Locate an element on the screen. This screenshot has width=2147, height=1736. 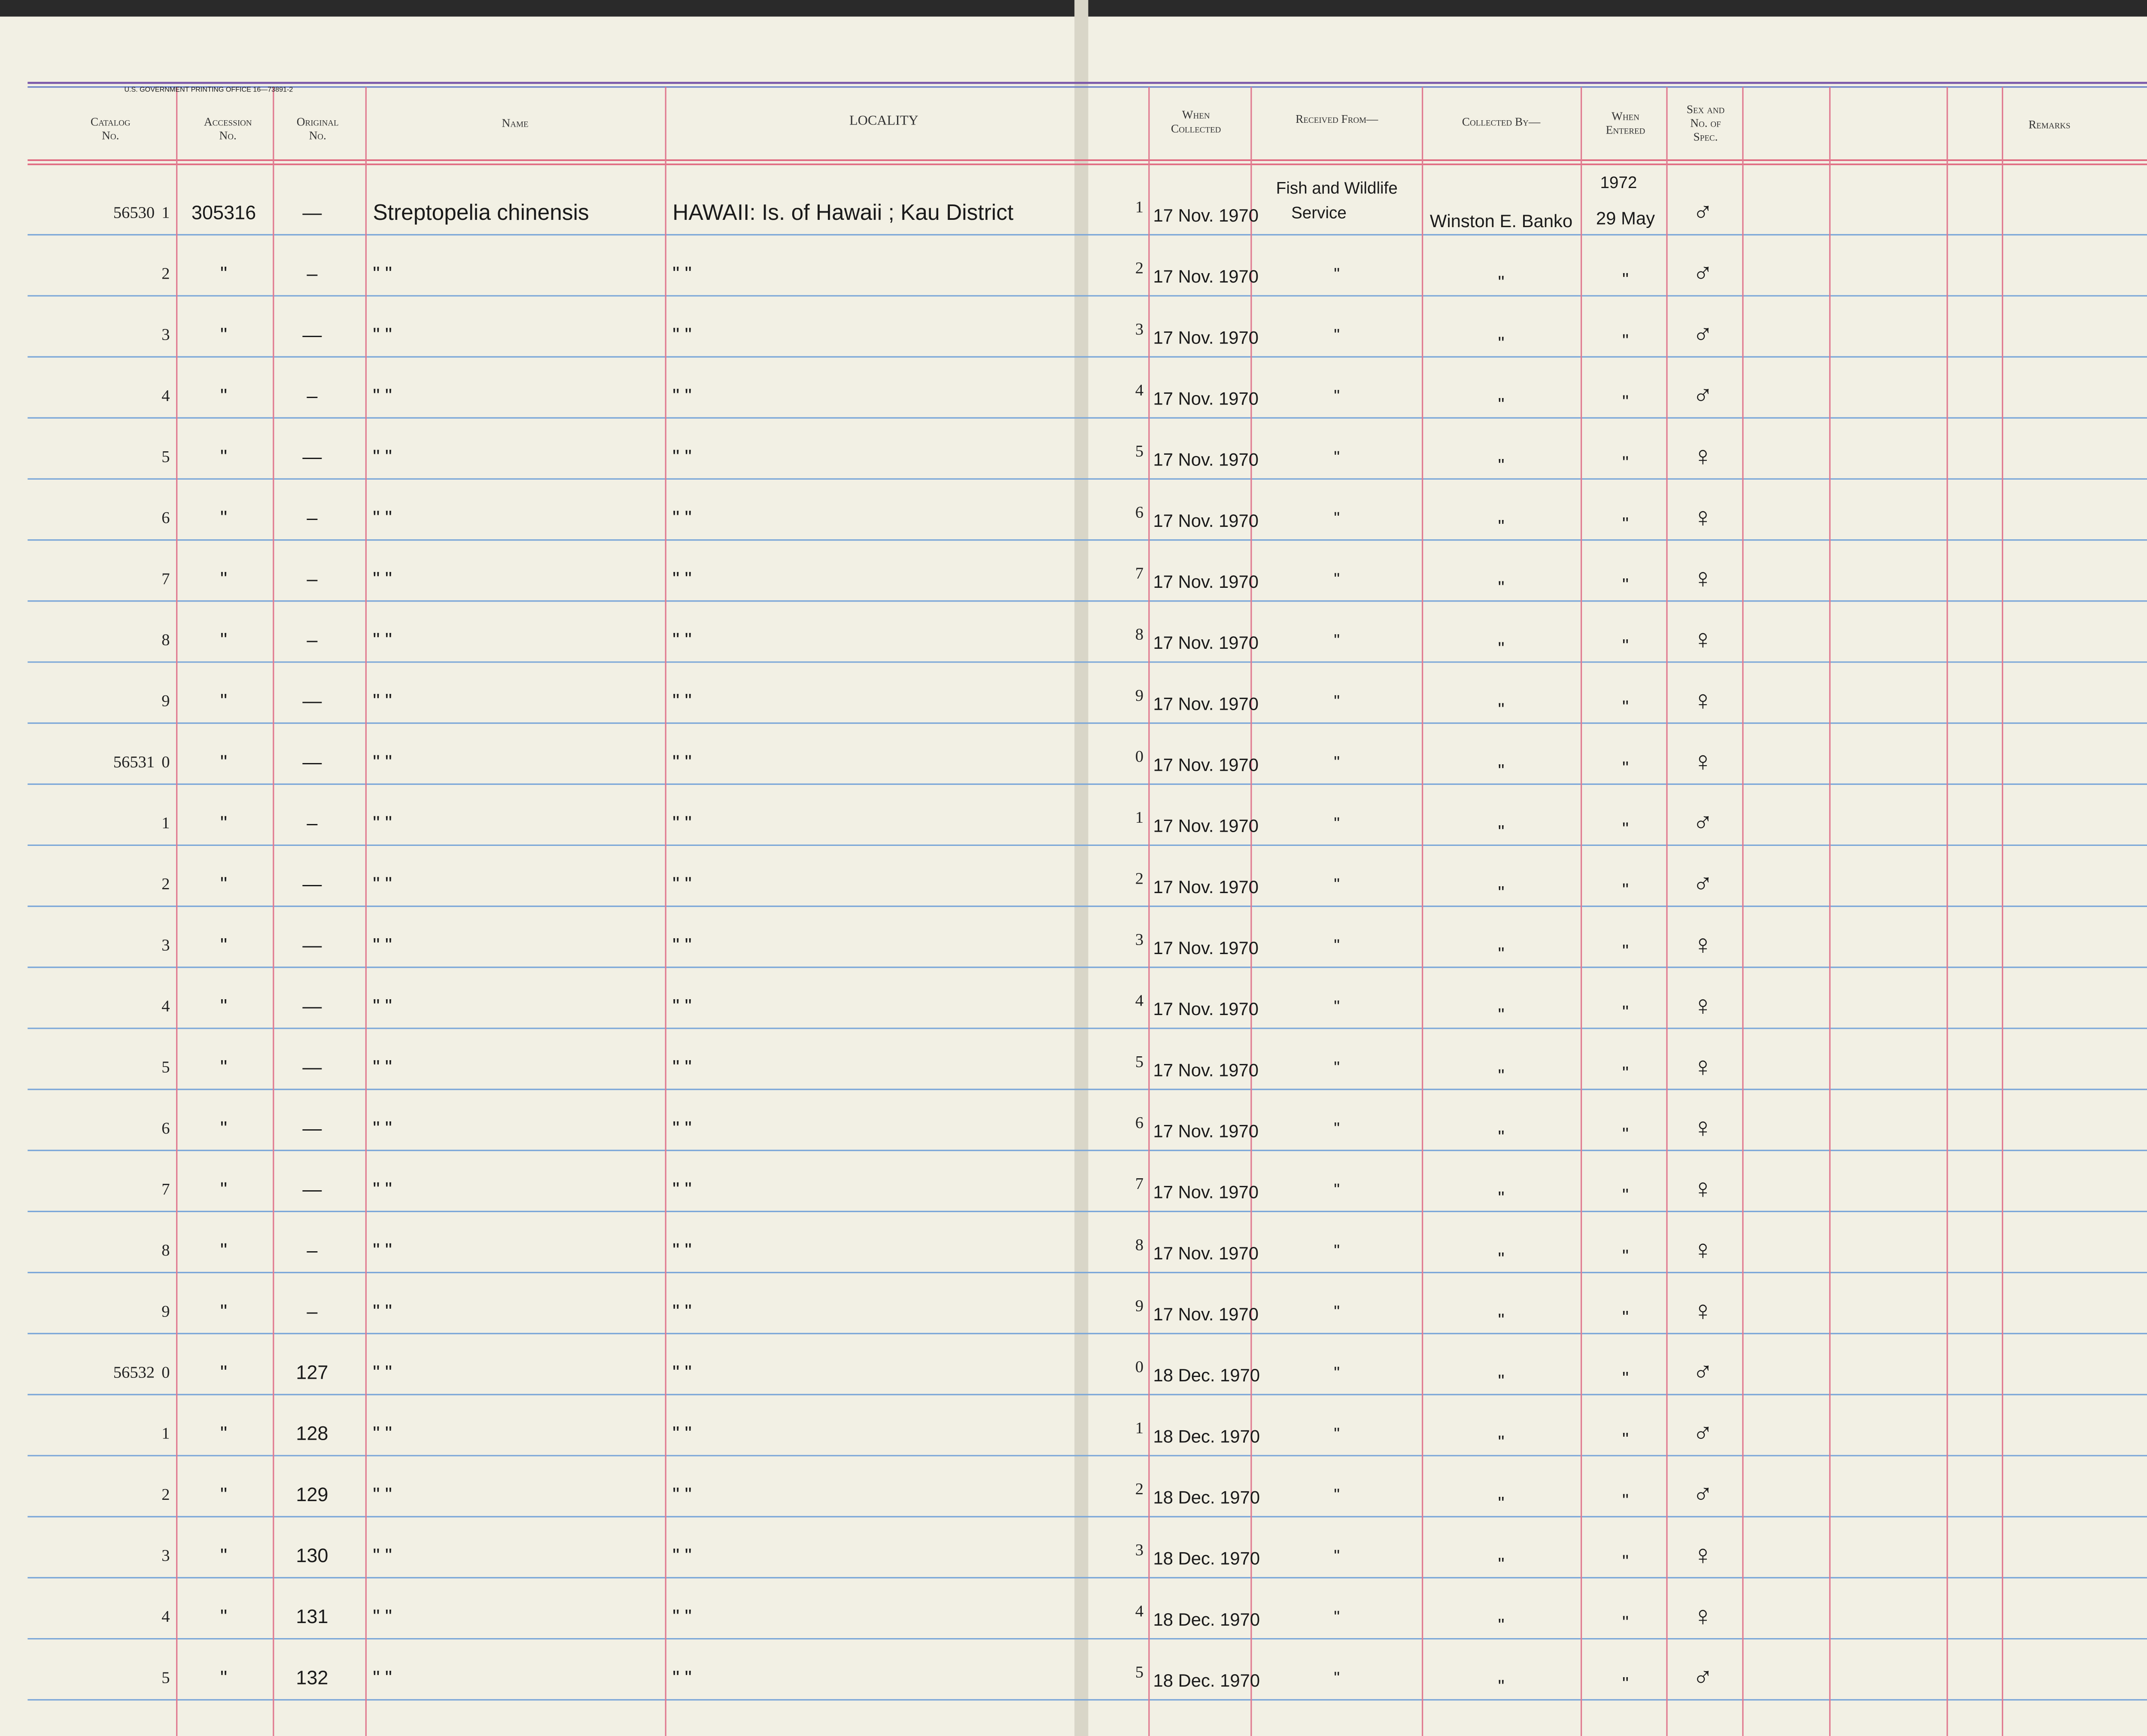
cell-original: 129 is located at coordinates (312, 1494).